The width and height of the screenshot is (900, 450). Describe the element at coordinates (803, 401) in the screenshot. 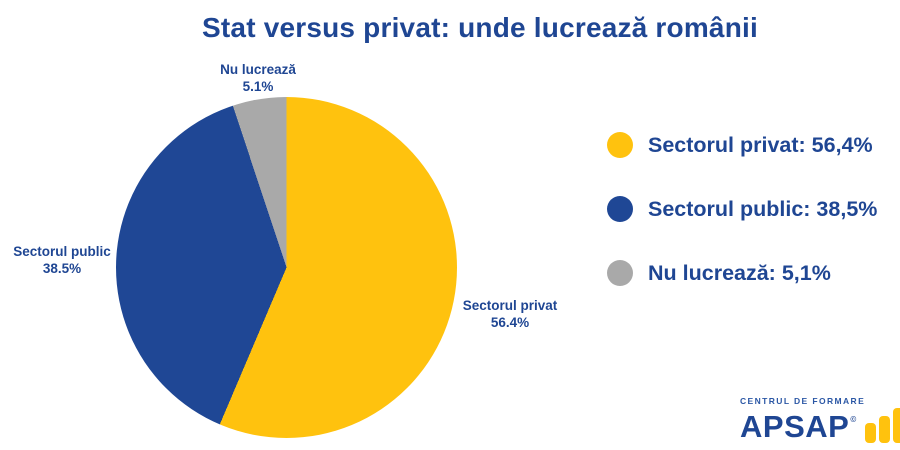

I see `logo-tagline: CENTRUL DE FORMARE` at that location.